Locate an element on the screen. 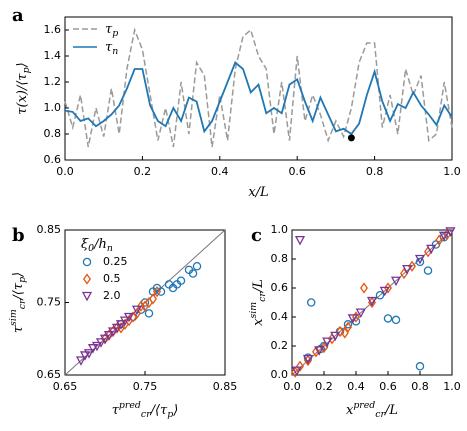 This screenshot has height=431, width=467. y-tick-label: 0.0 is located at coordinates (280, 374).